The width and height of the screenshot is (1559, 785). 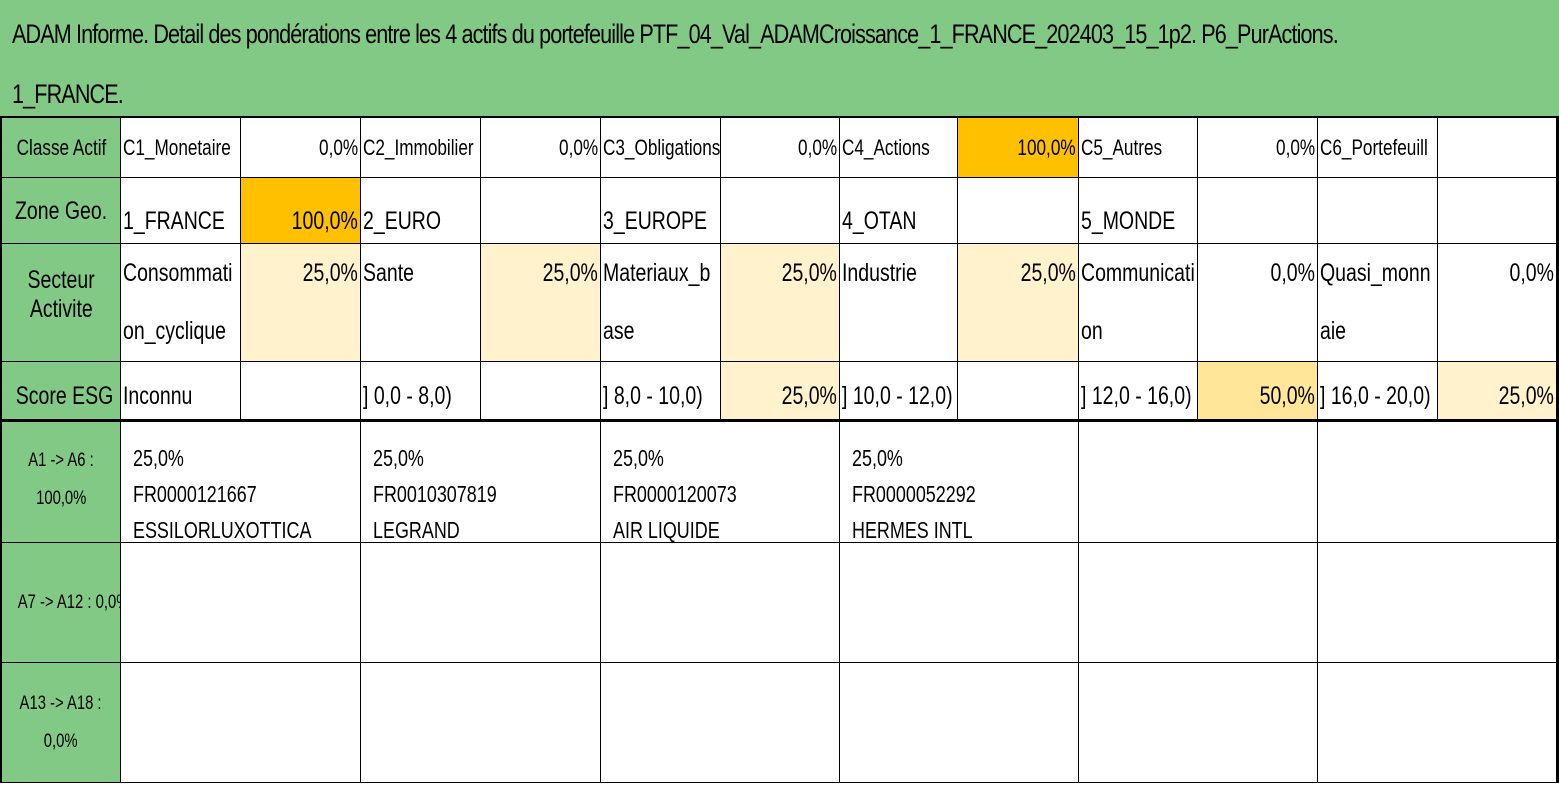 What do you see at coordinates (301, 211) in the screenshot?
I see `zone-value-1: 100,0%` at bounding box center [301, 211].